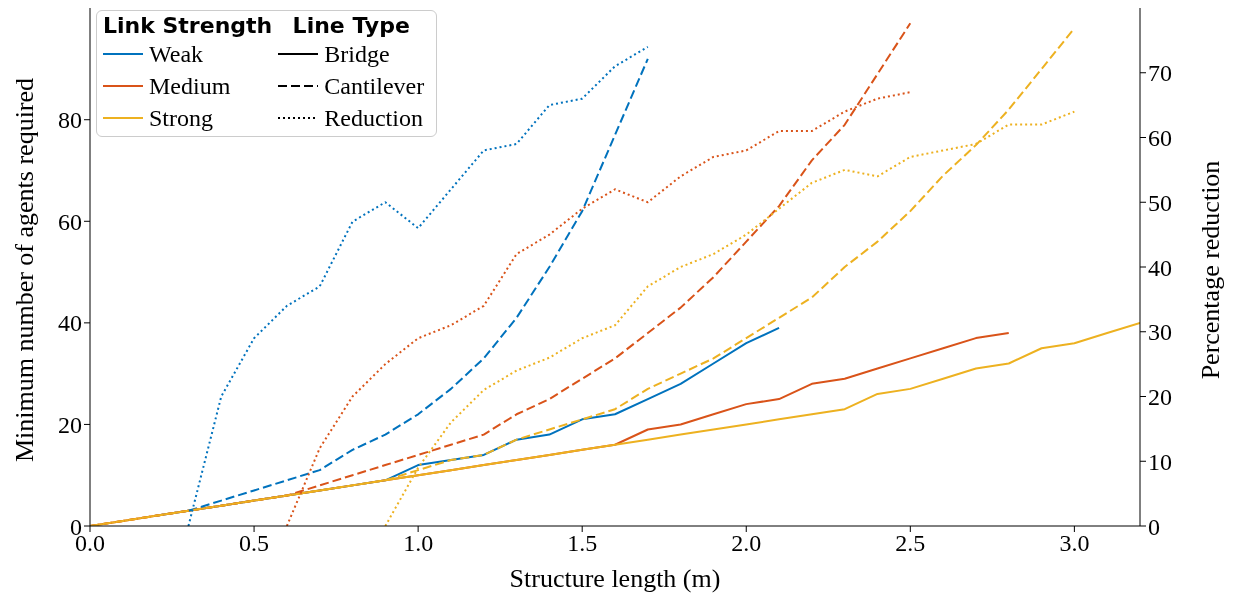 The height and width of the screenshot is (604, 1238). I want to click on y-tick-label: 40, so click(70, 323).